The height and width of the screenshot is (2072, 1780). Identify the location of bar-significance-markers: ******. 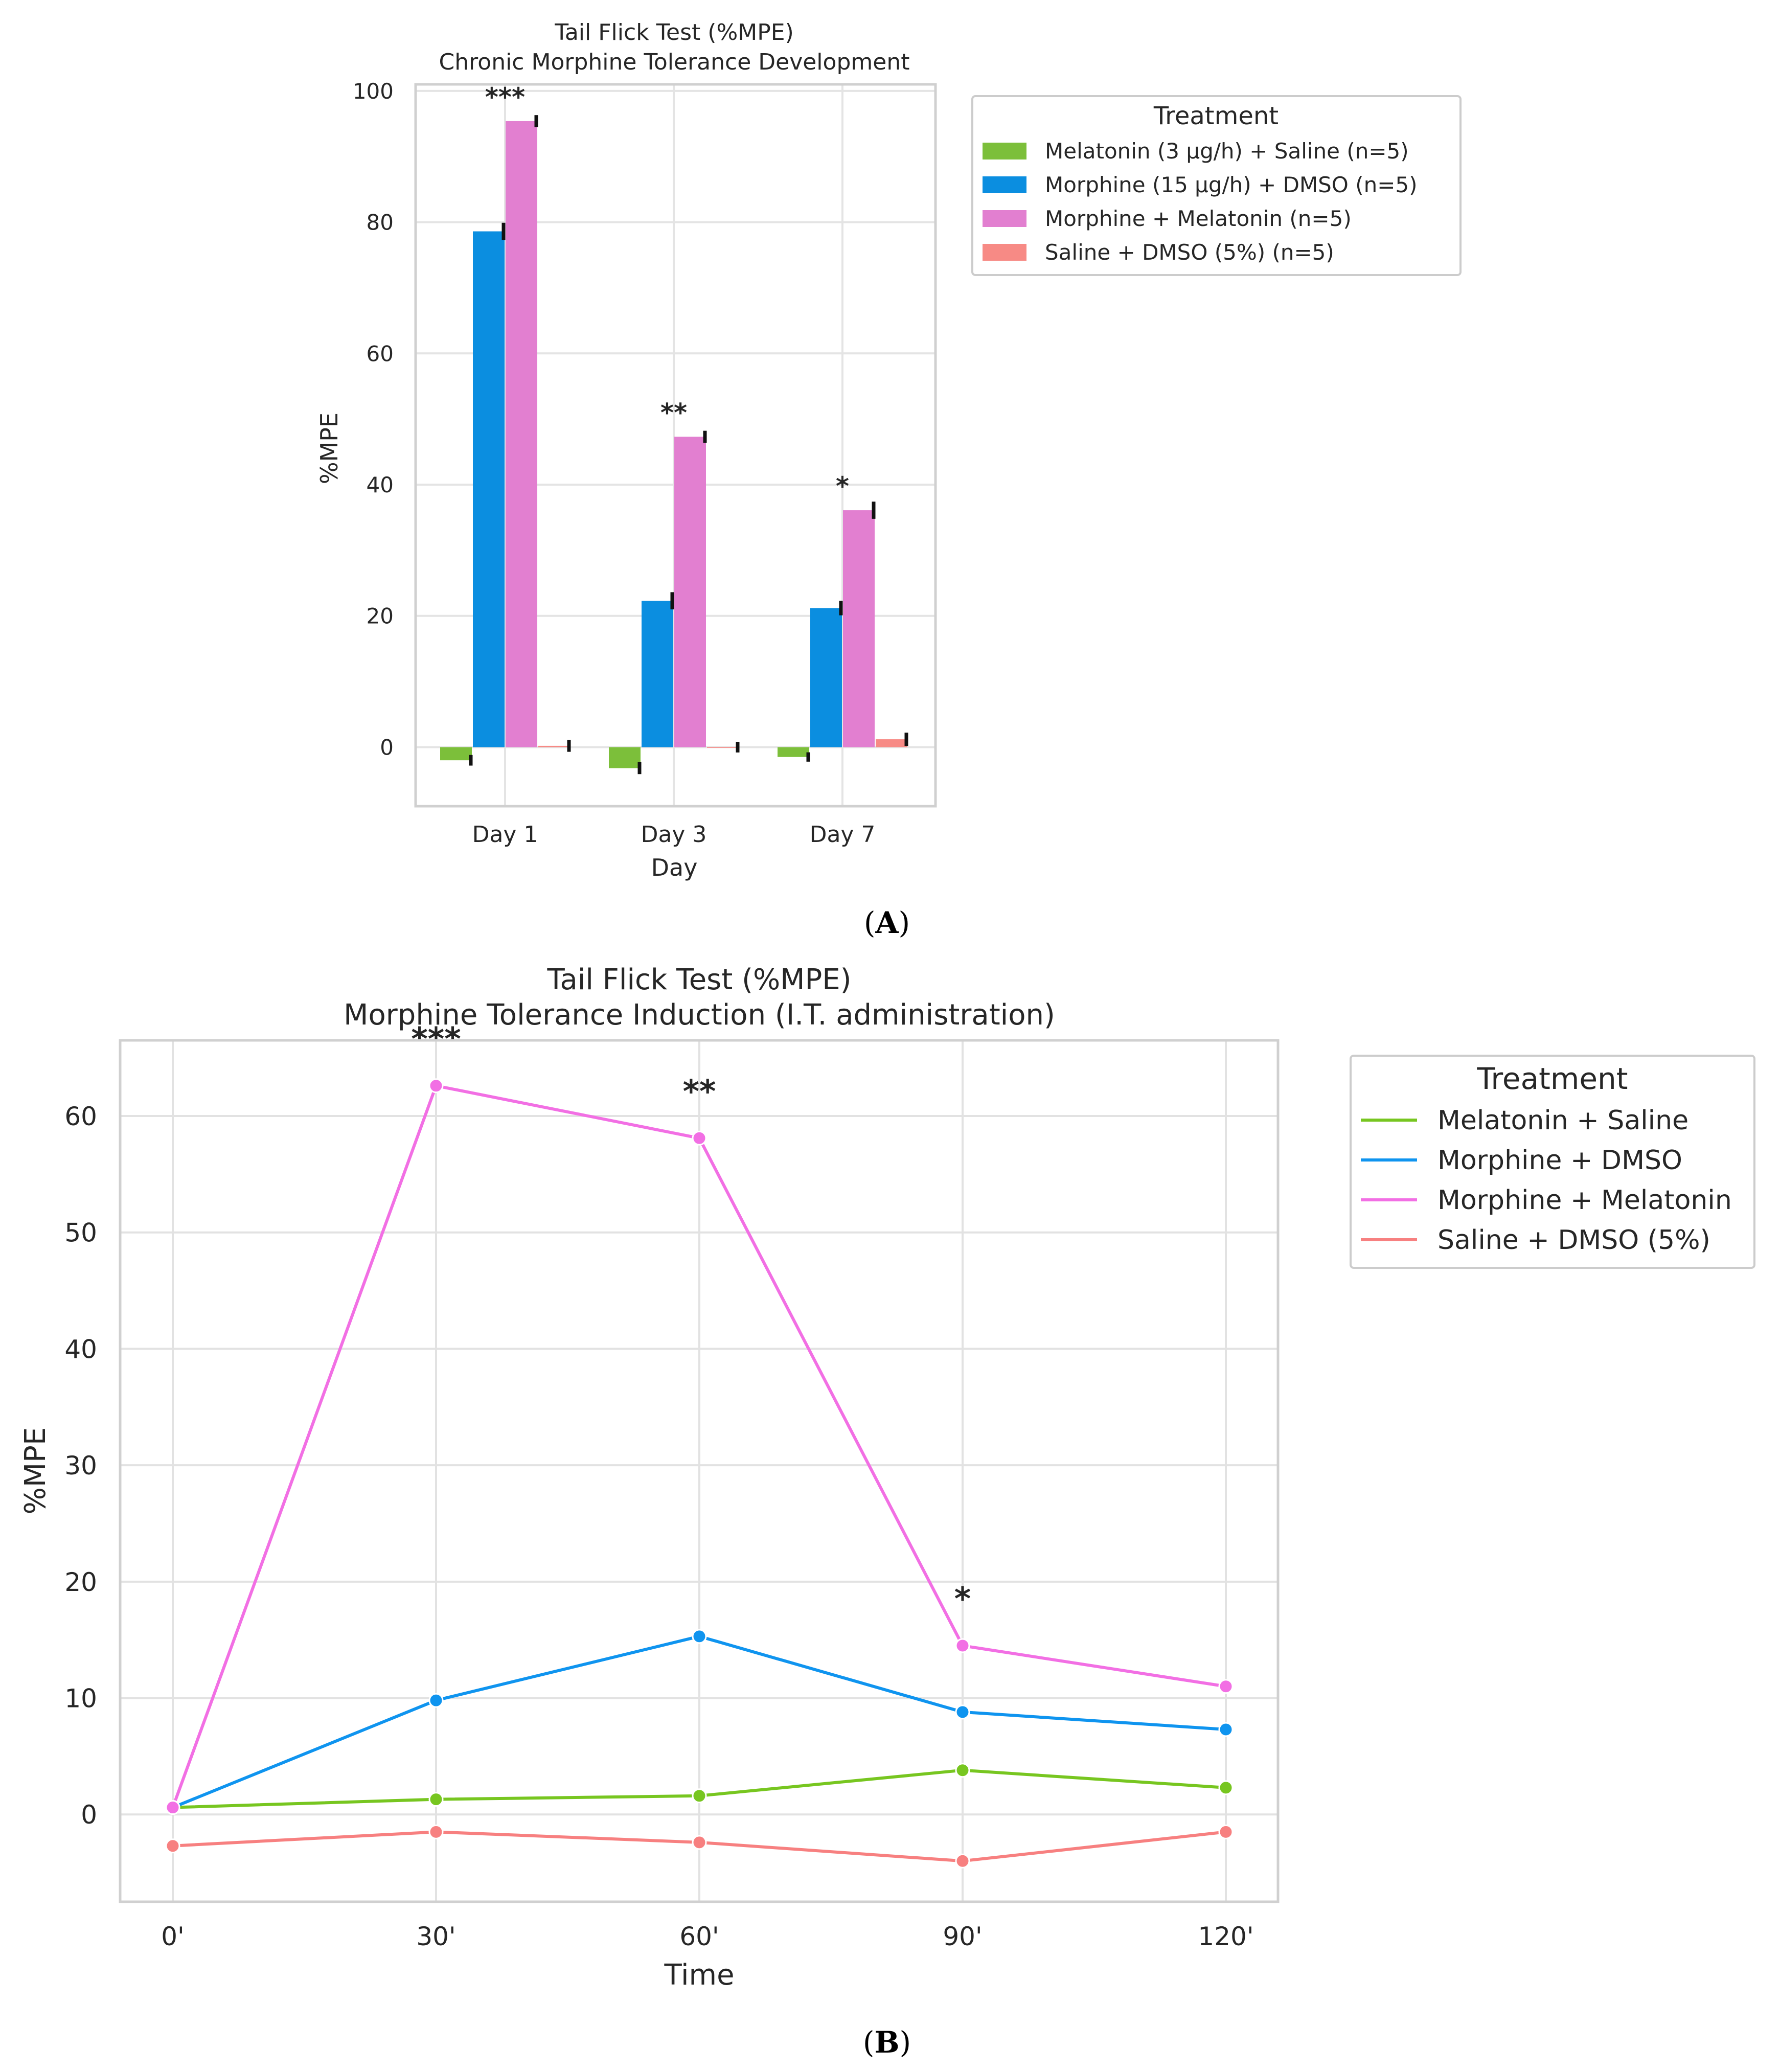
(667, 291).